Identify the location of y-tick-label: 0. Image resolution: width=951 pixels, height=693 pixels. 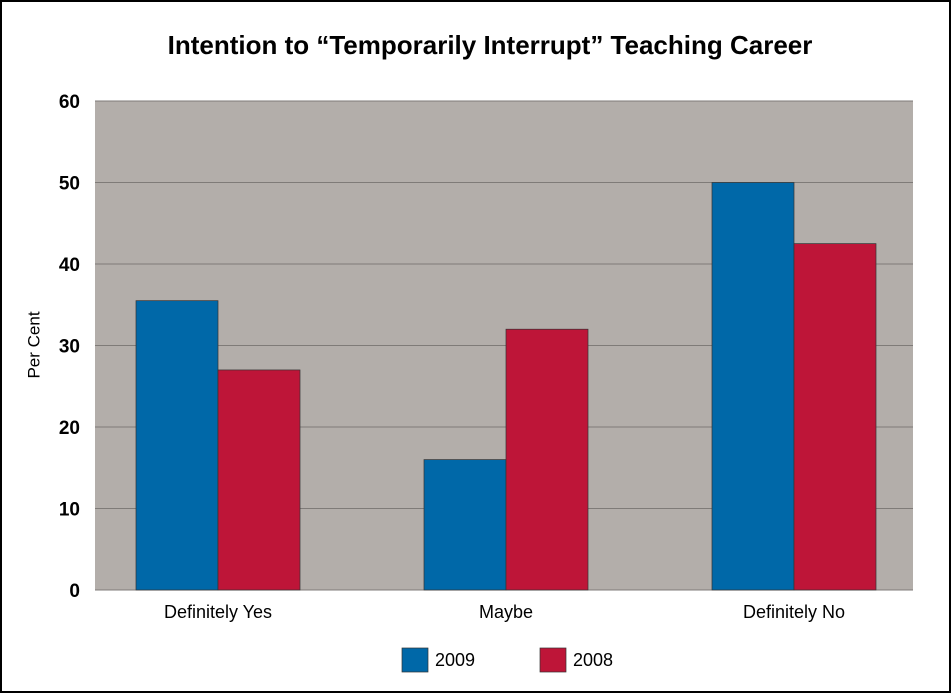
(74, 591).